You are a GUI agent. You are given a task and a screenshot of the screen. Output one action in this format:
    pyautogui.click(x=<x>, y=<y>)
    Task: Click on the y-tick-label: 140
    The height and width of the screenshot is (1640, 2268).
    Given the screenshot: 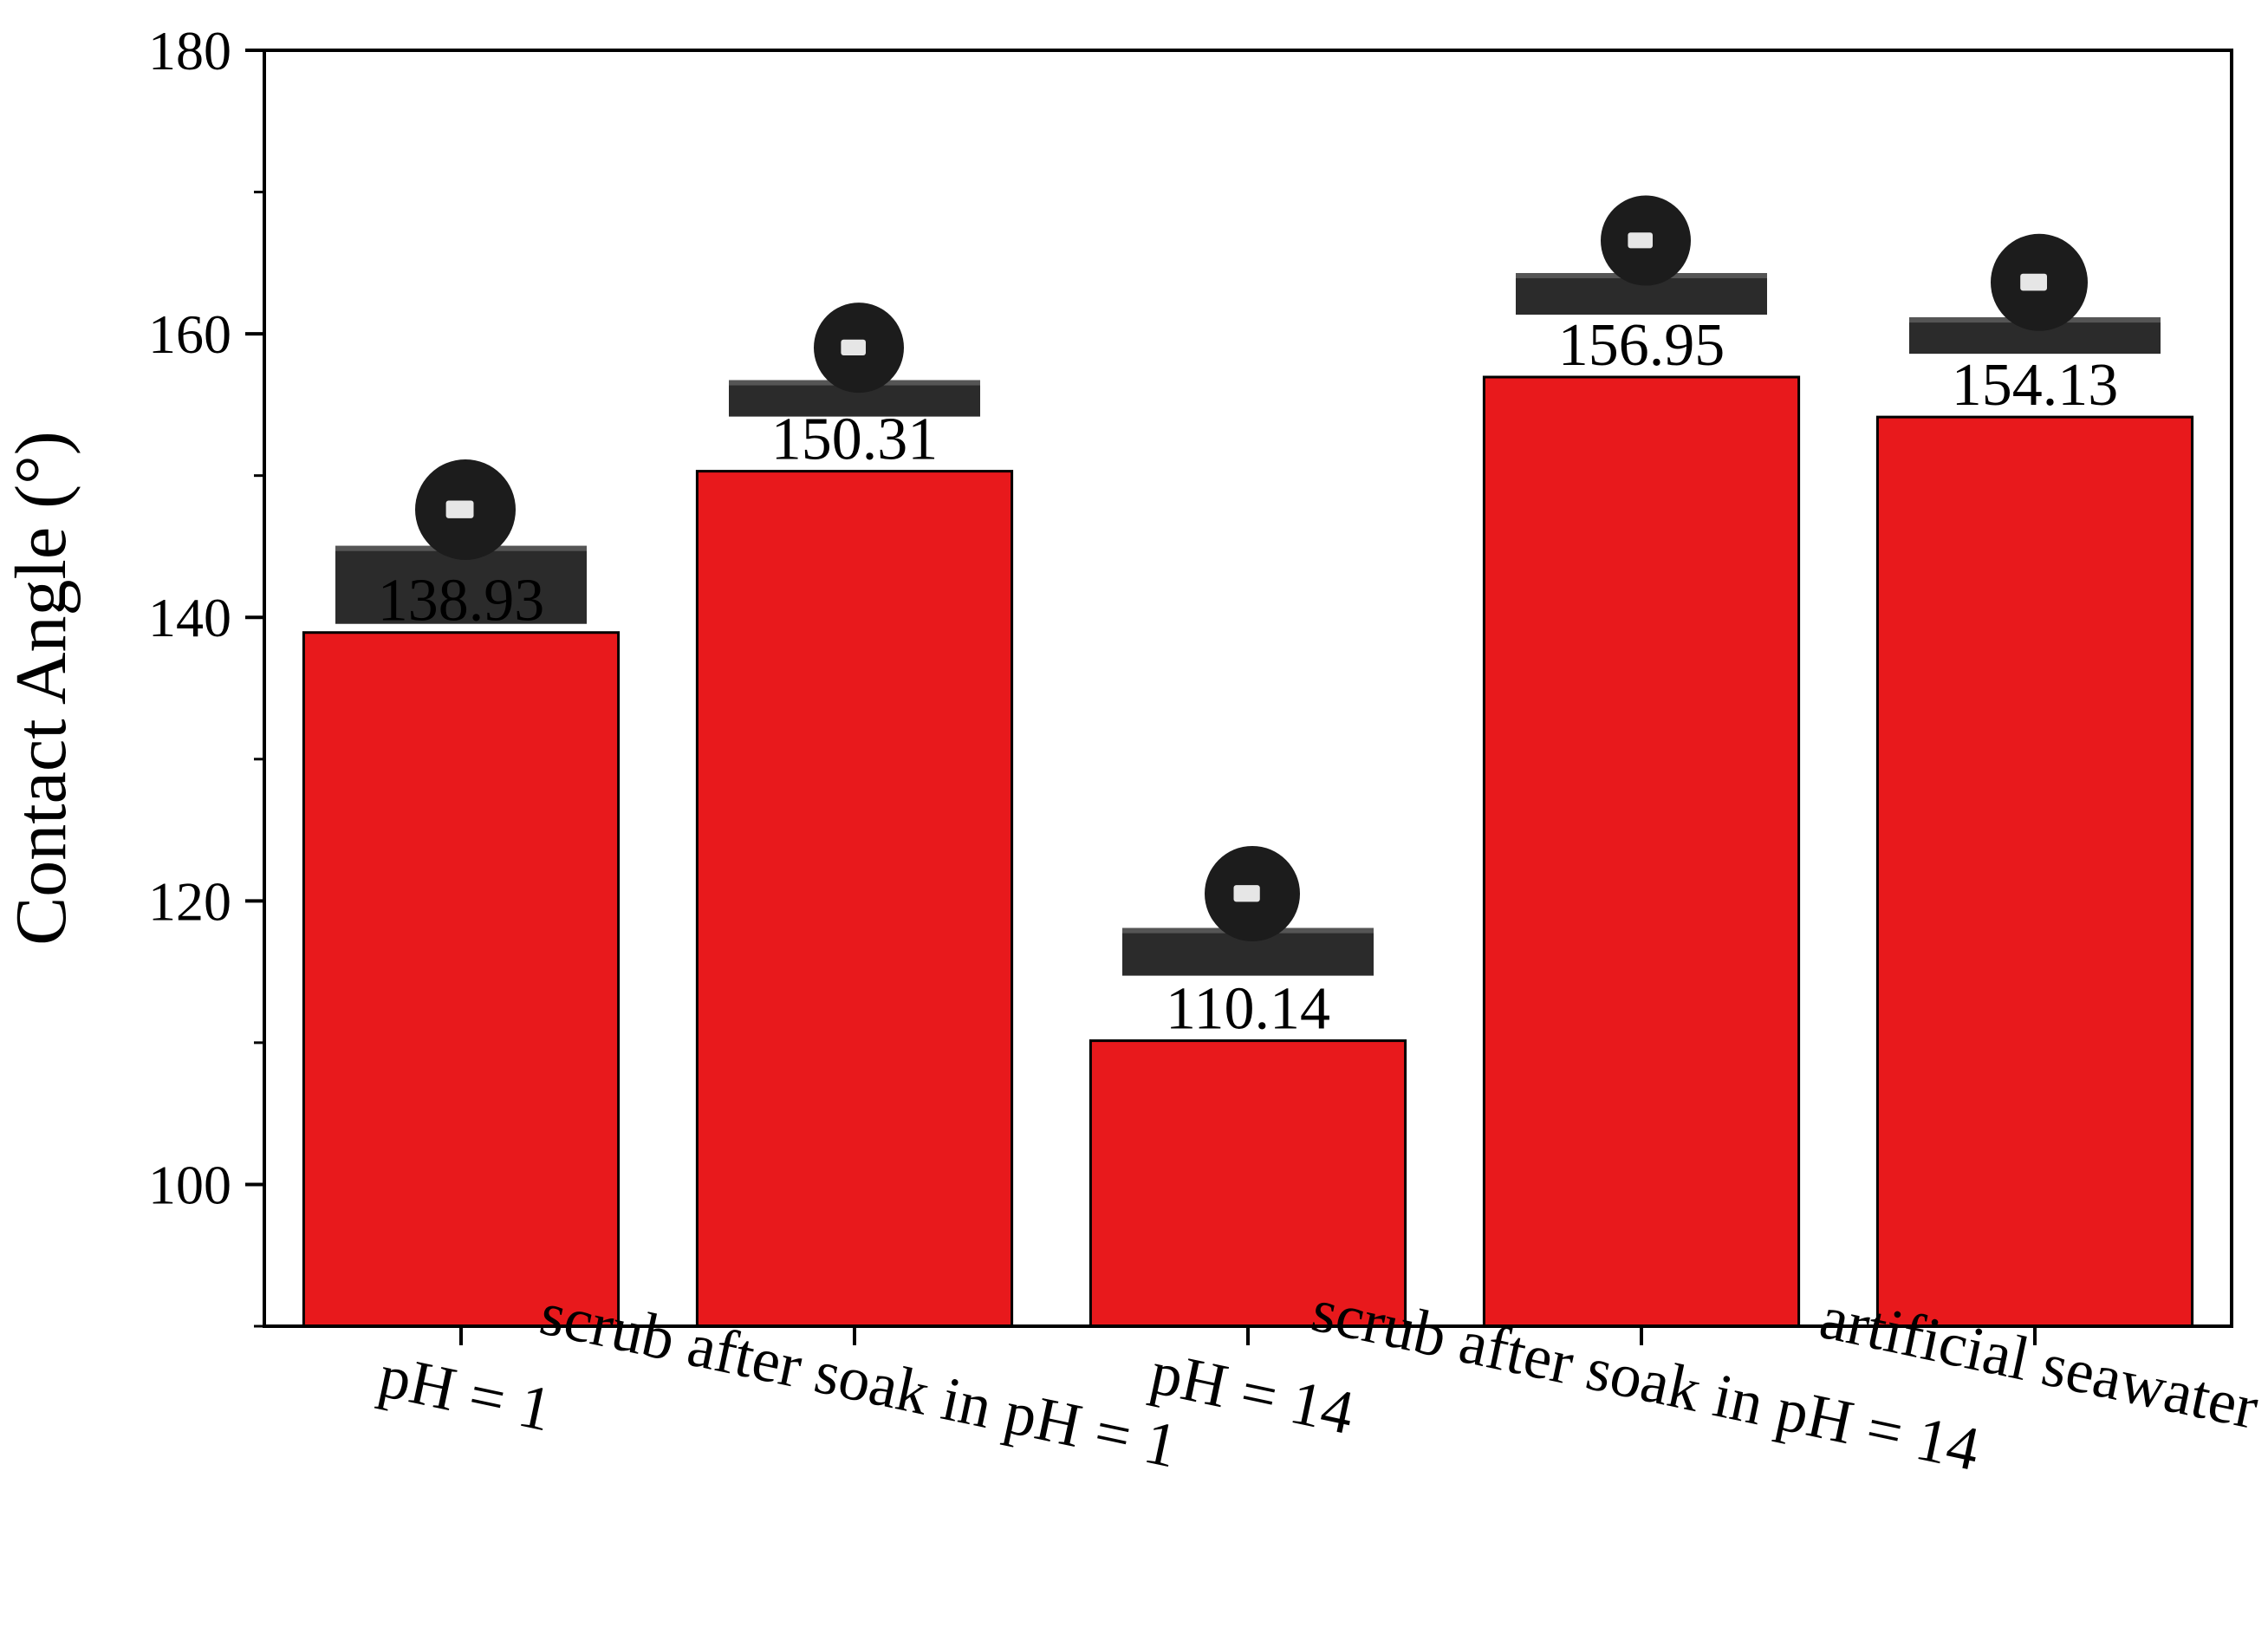 What is the action you would take?
    pyautogui.click(x=189, y=617)
    